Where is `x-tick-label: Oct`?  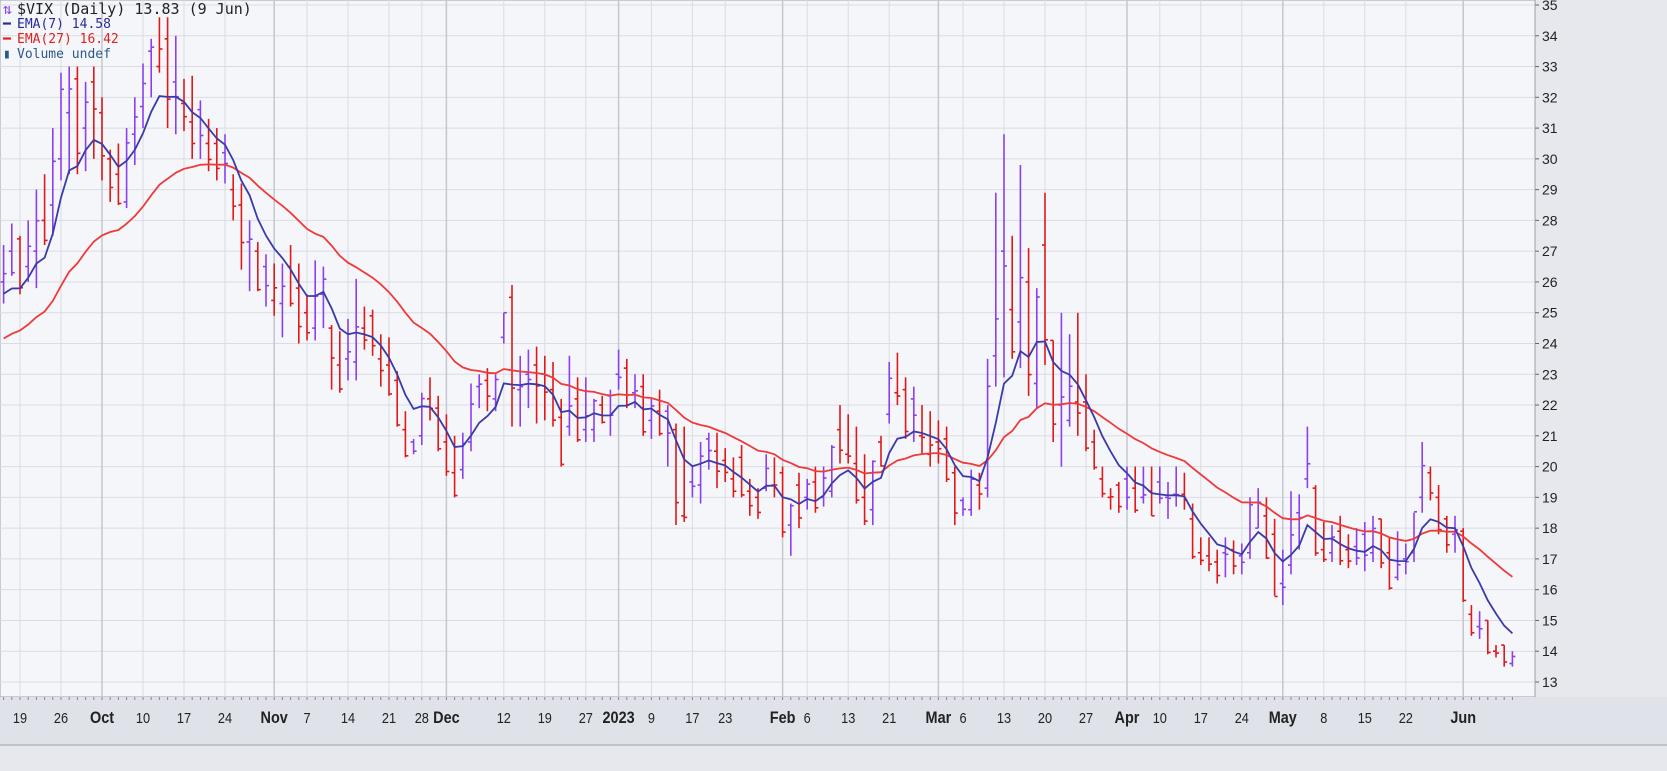 x-tick-label: Oct is located at coordinates (102, 718).